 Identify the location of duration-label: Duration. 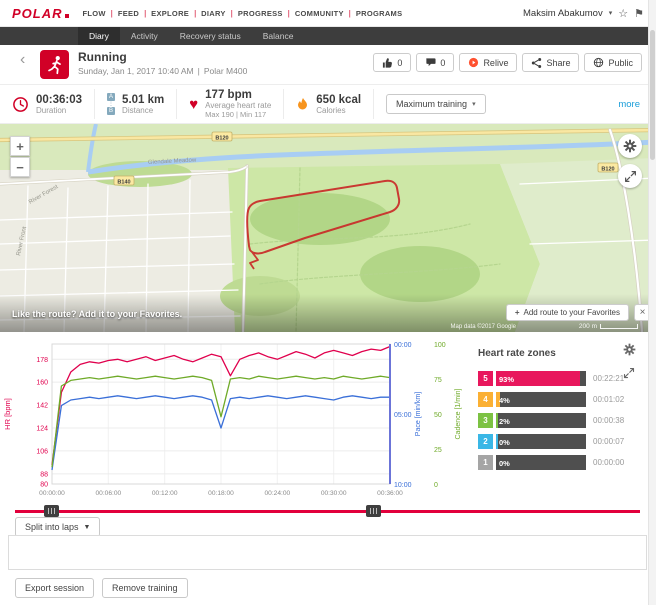
(51, 110).